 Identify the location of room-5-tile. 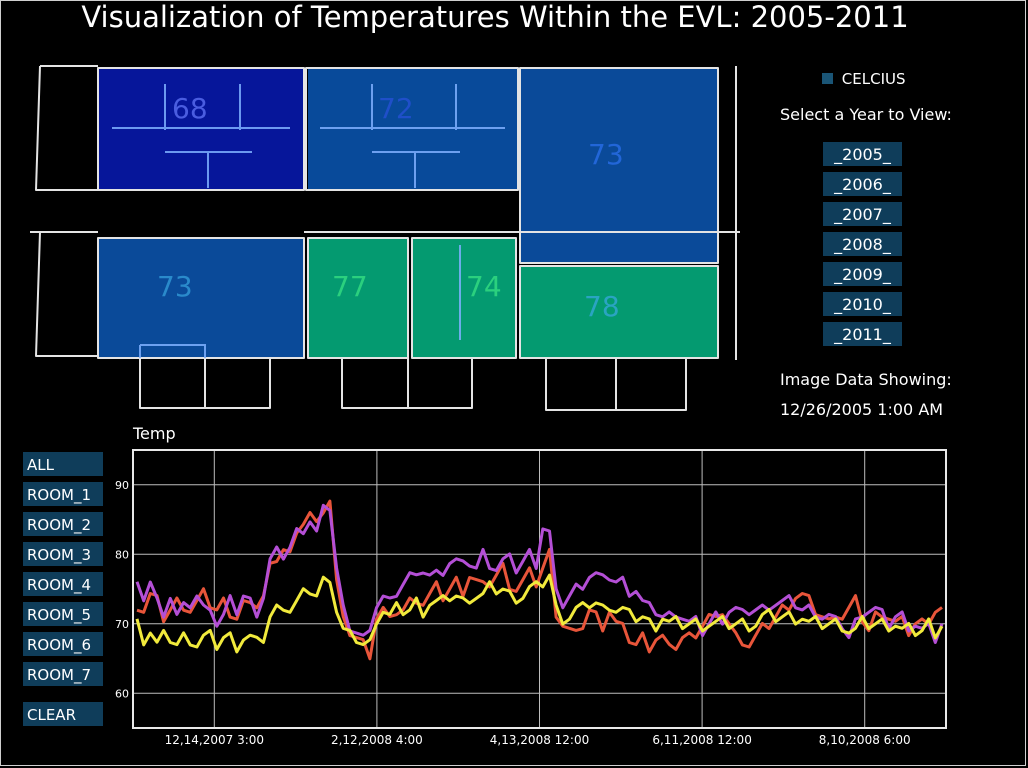
(358, 298).